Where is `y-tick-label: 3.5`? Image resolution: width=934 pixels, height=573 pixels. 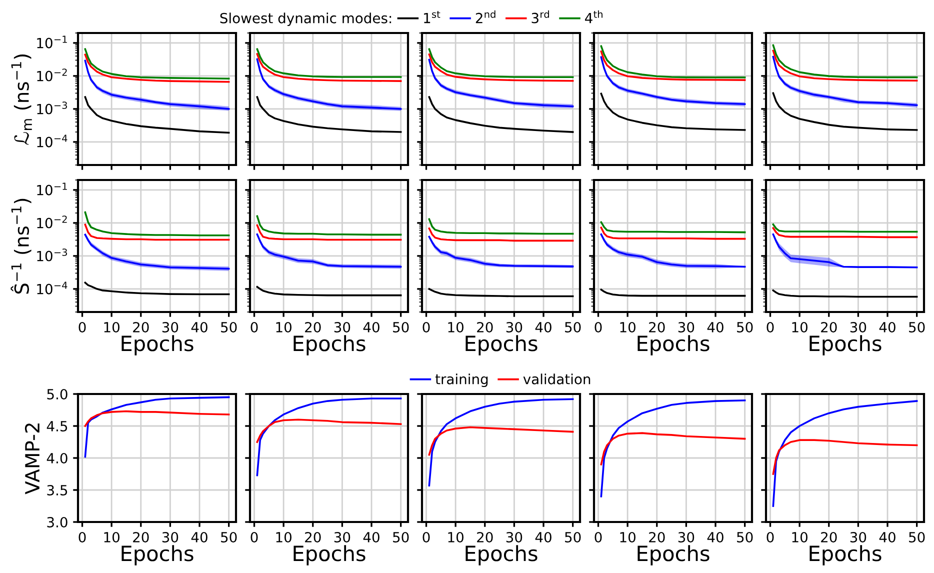
y-tick-label: 3.5 is located at coordinates (57, 490).